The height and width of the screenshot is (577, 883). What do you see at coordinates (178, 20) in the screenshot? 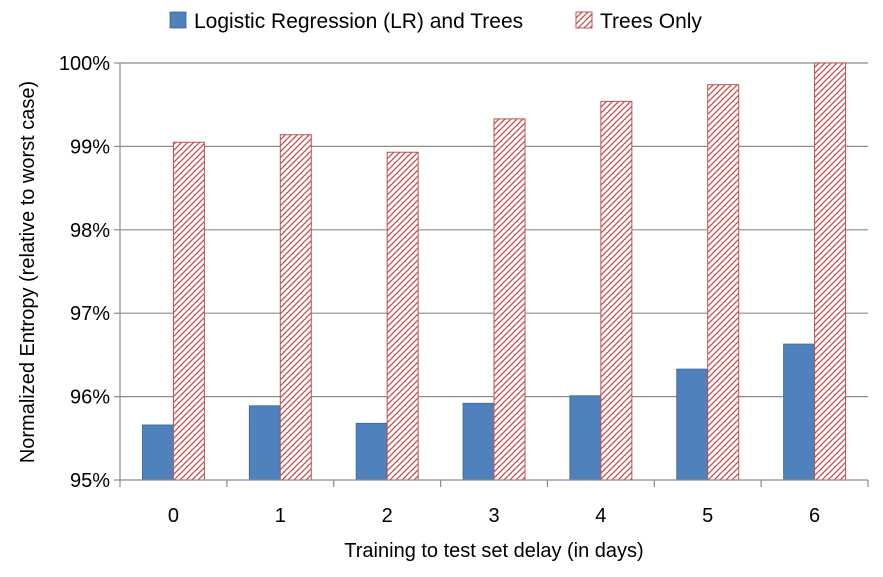
I see `legend-swatch-lr-trees` at bounding box center [178, 20].